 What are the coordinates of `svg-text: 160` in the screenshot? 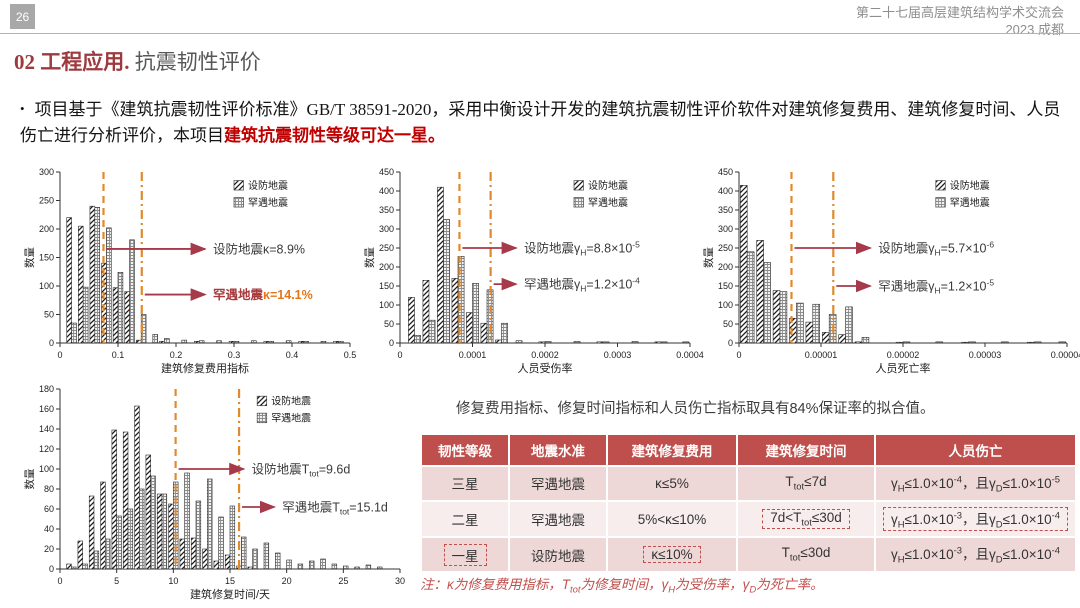 It's located at (46, 409).